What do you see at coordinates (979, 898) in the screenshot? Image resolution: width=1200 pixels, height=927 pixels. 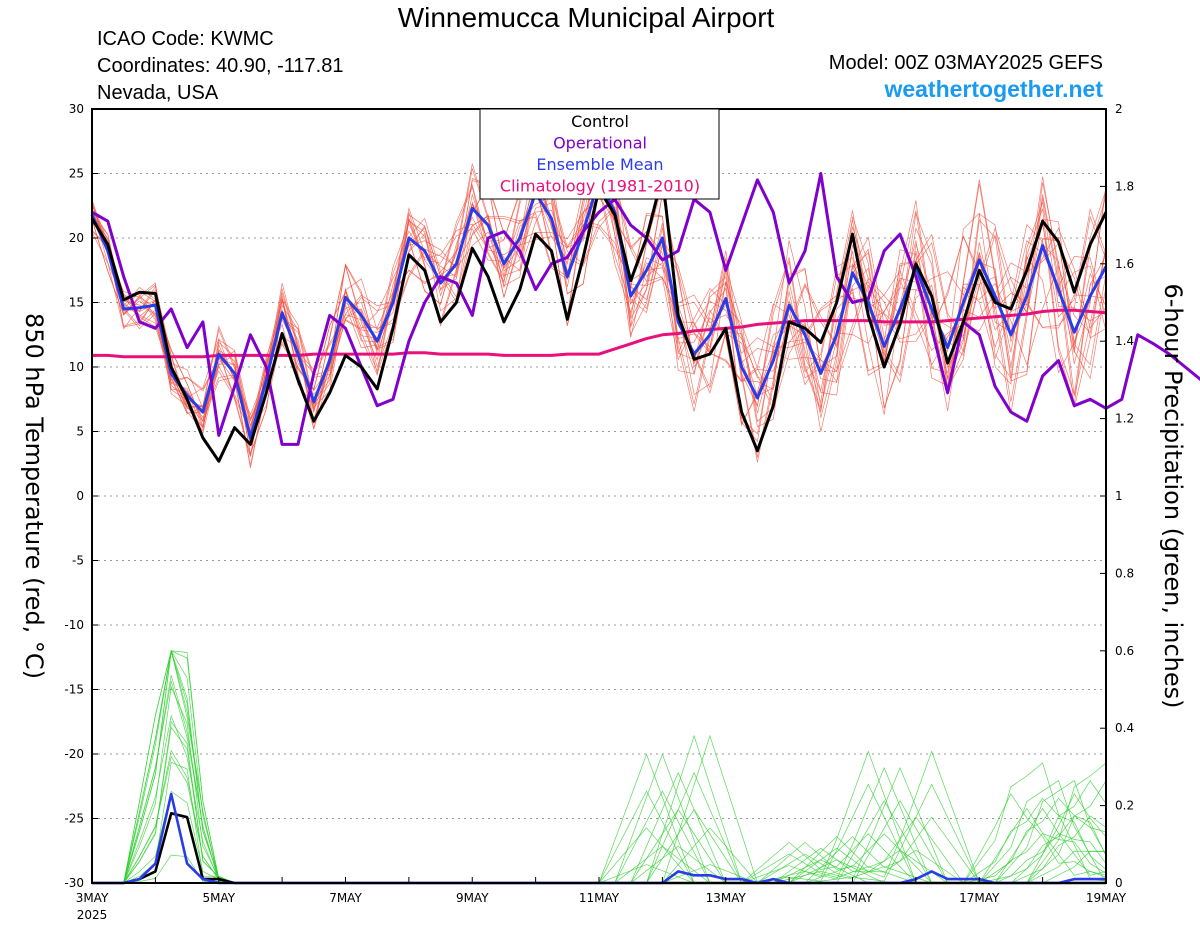 I see `x-tick-label: 17MAY` at bounding box center [979, 898].